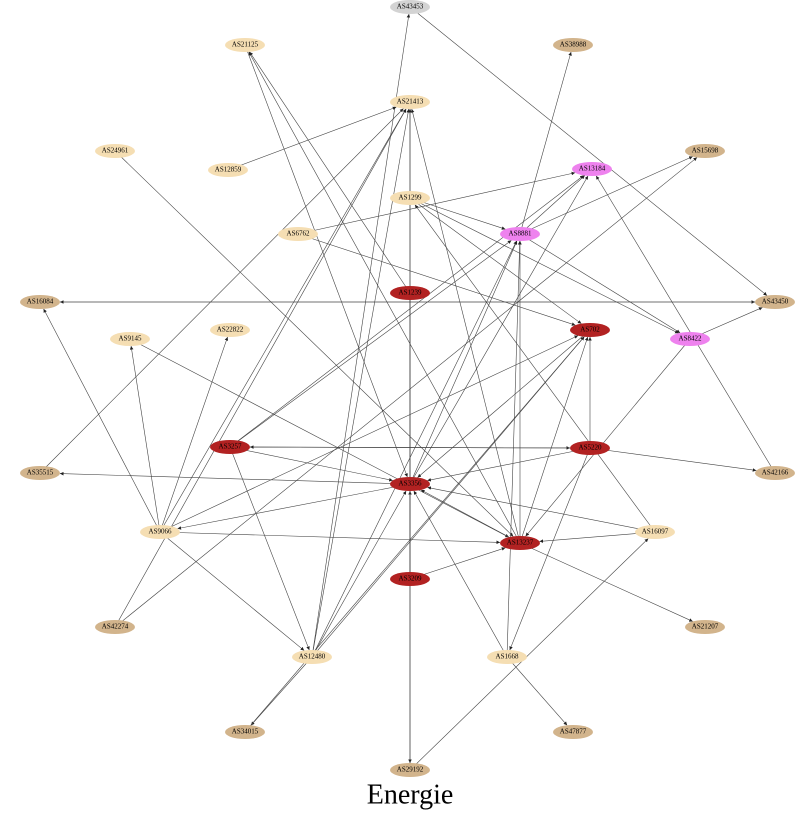 This screenshot has height=835, width=800. Describe the element at coordinates (410, 102) in the screenshot. I see `node-label: AS21413` at that location.